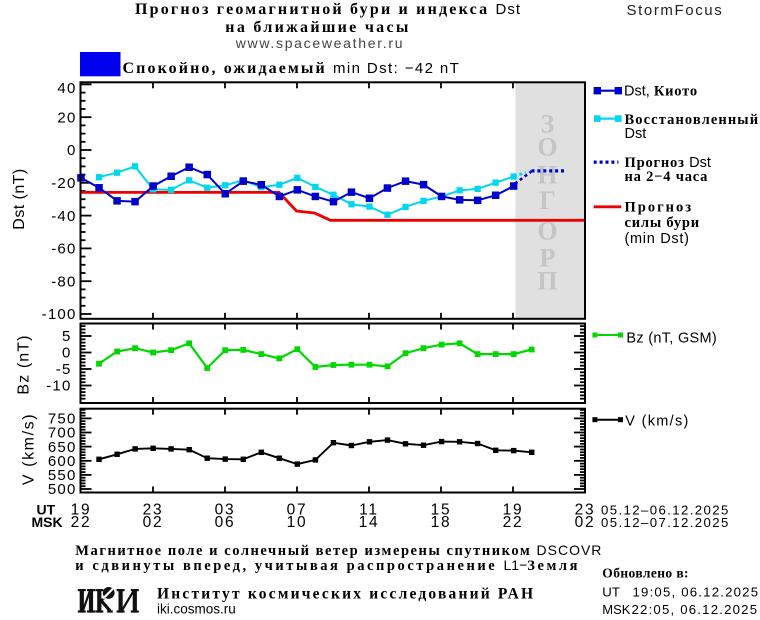 The height and width of the screenshot is (620, 760). What do you see at coordinates (696, 591) in the screenshot?
I see `svg-text: 19:05, 06.12.2025` at bounding box center [696, 591].